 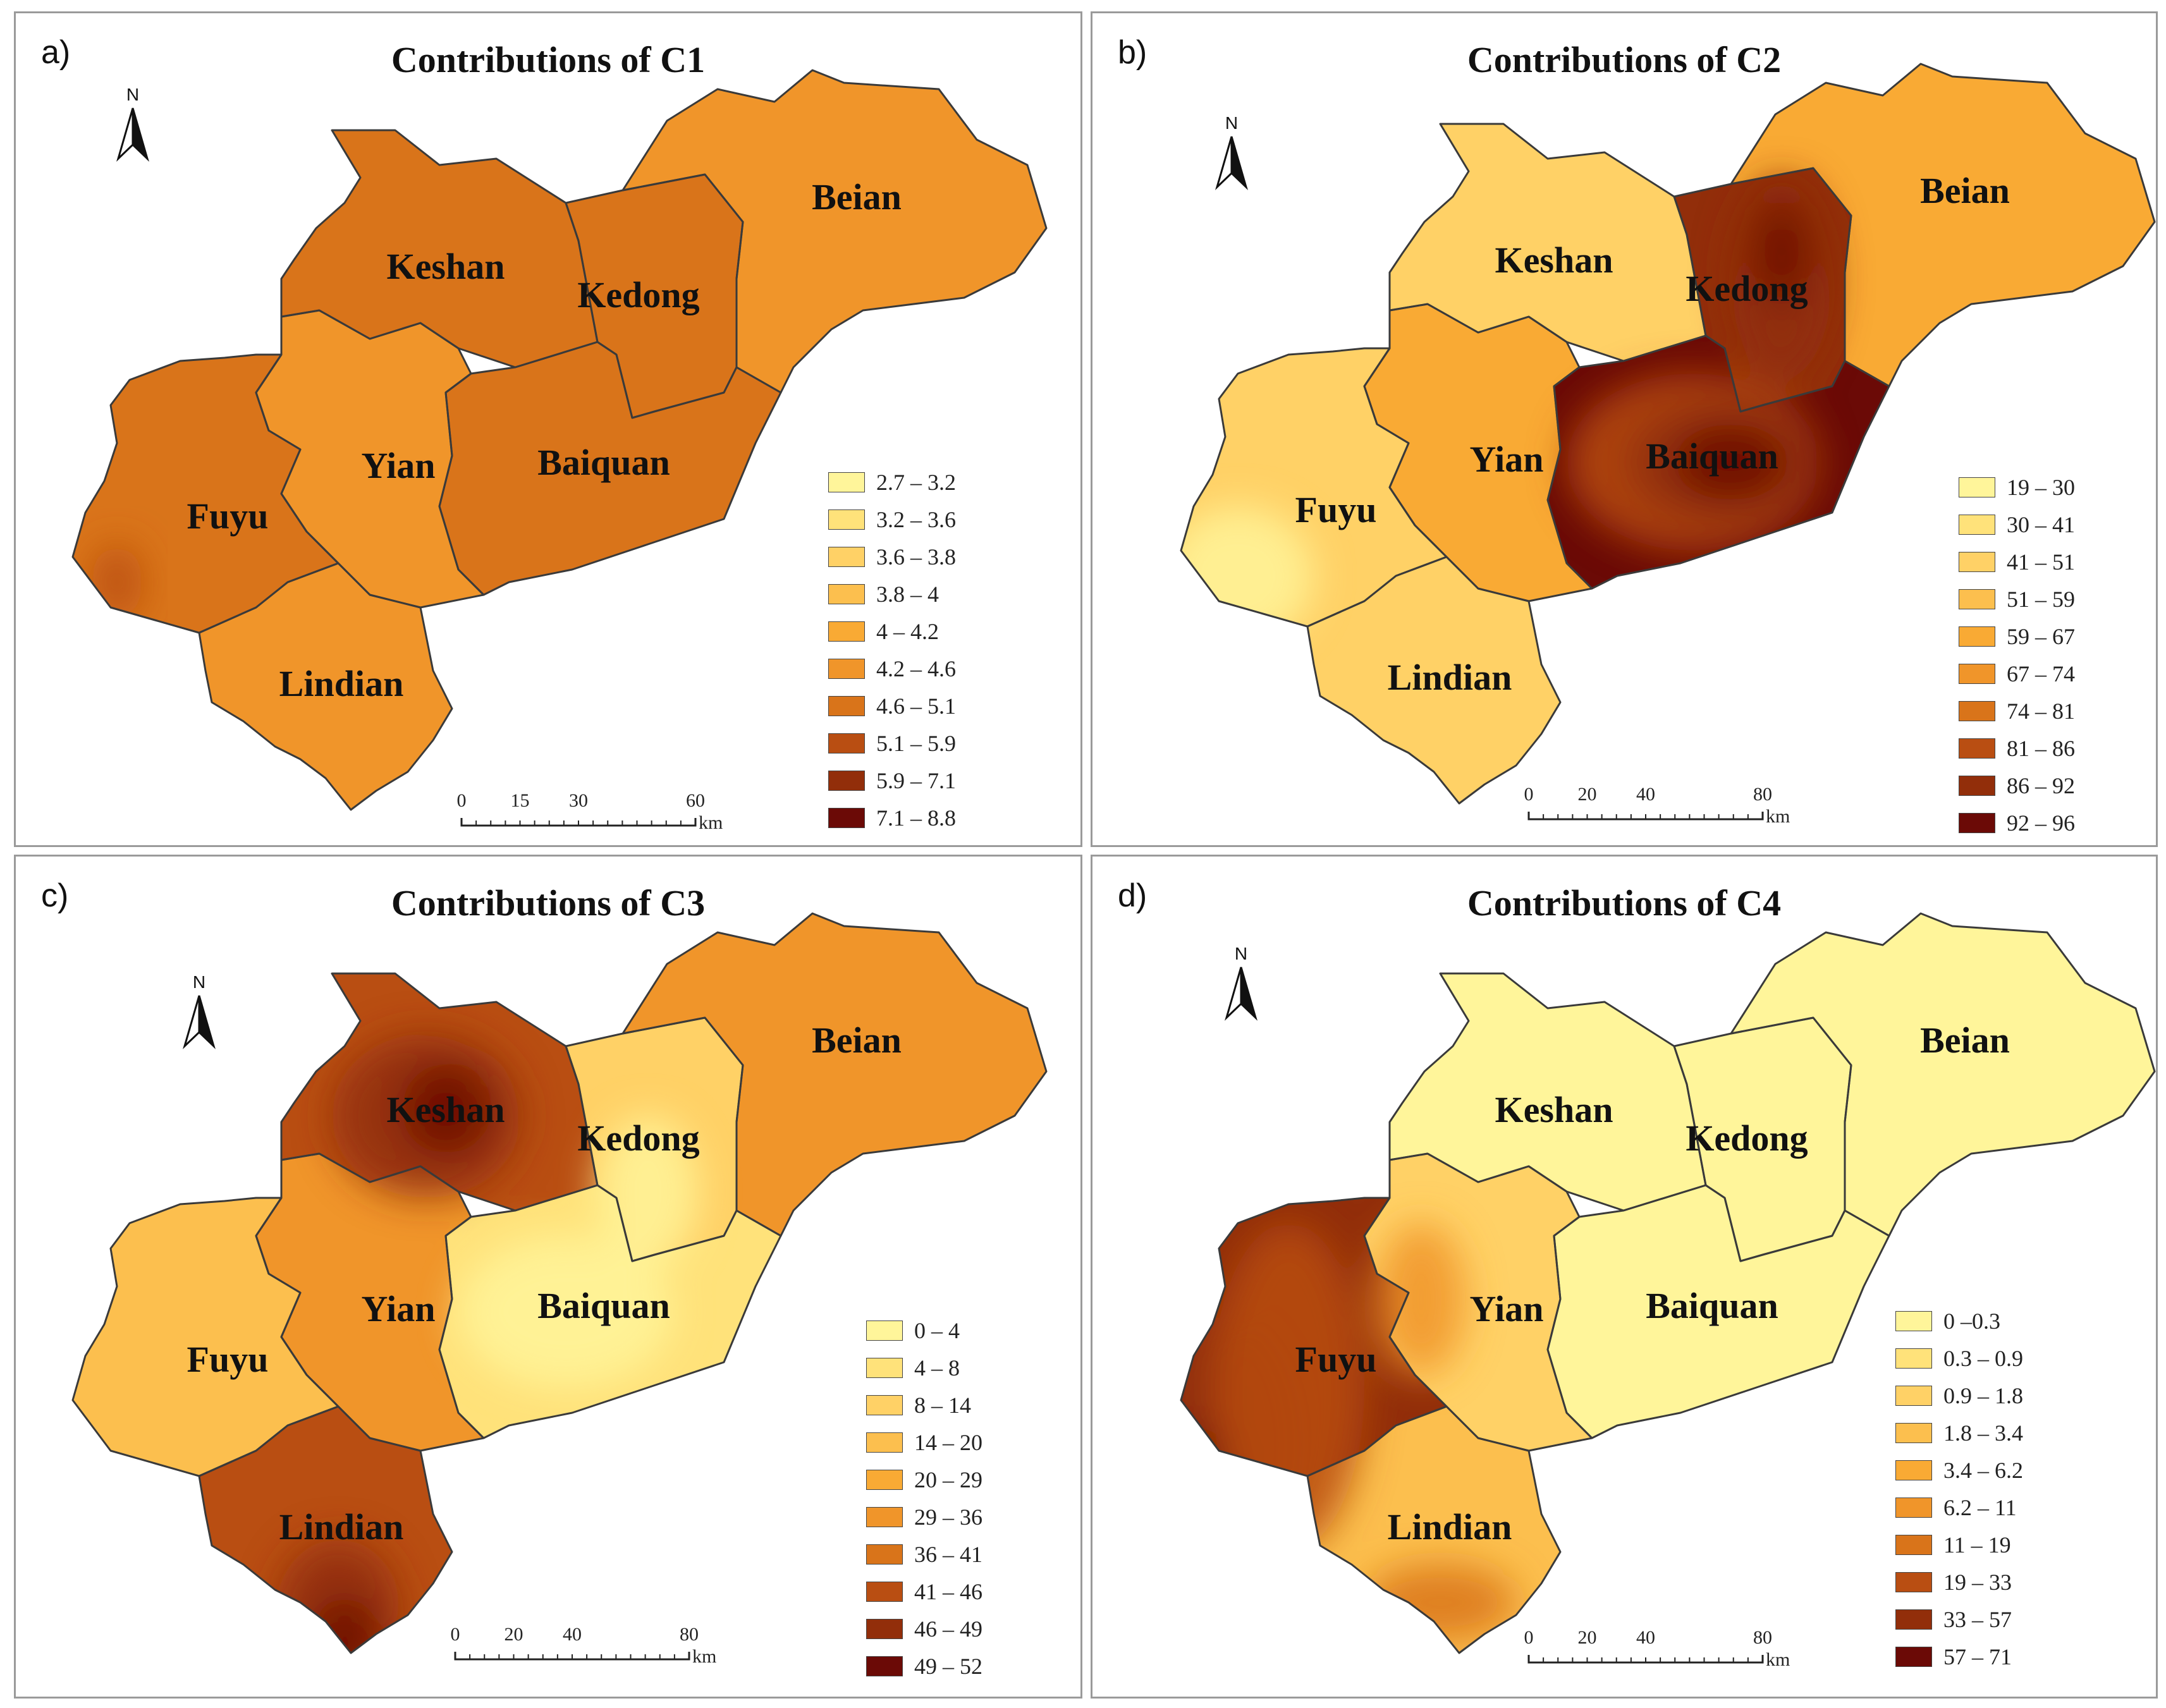 I want to click on legend-label: 46 – 49, so click(x=948, y=1629).